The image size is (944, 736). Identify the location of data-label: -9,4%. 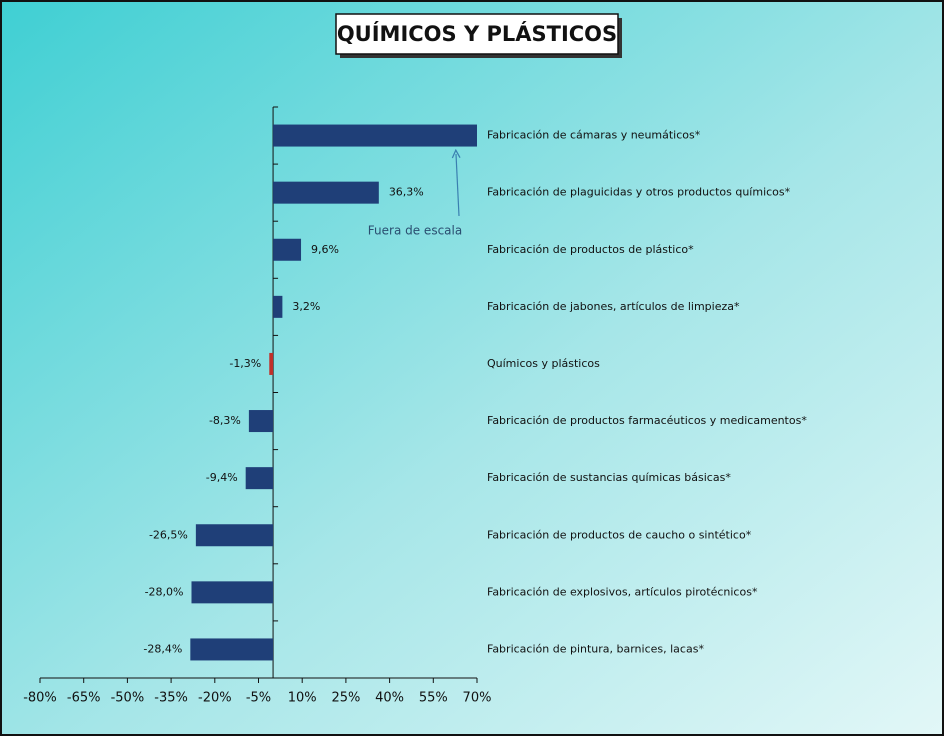
(222, 477).